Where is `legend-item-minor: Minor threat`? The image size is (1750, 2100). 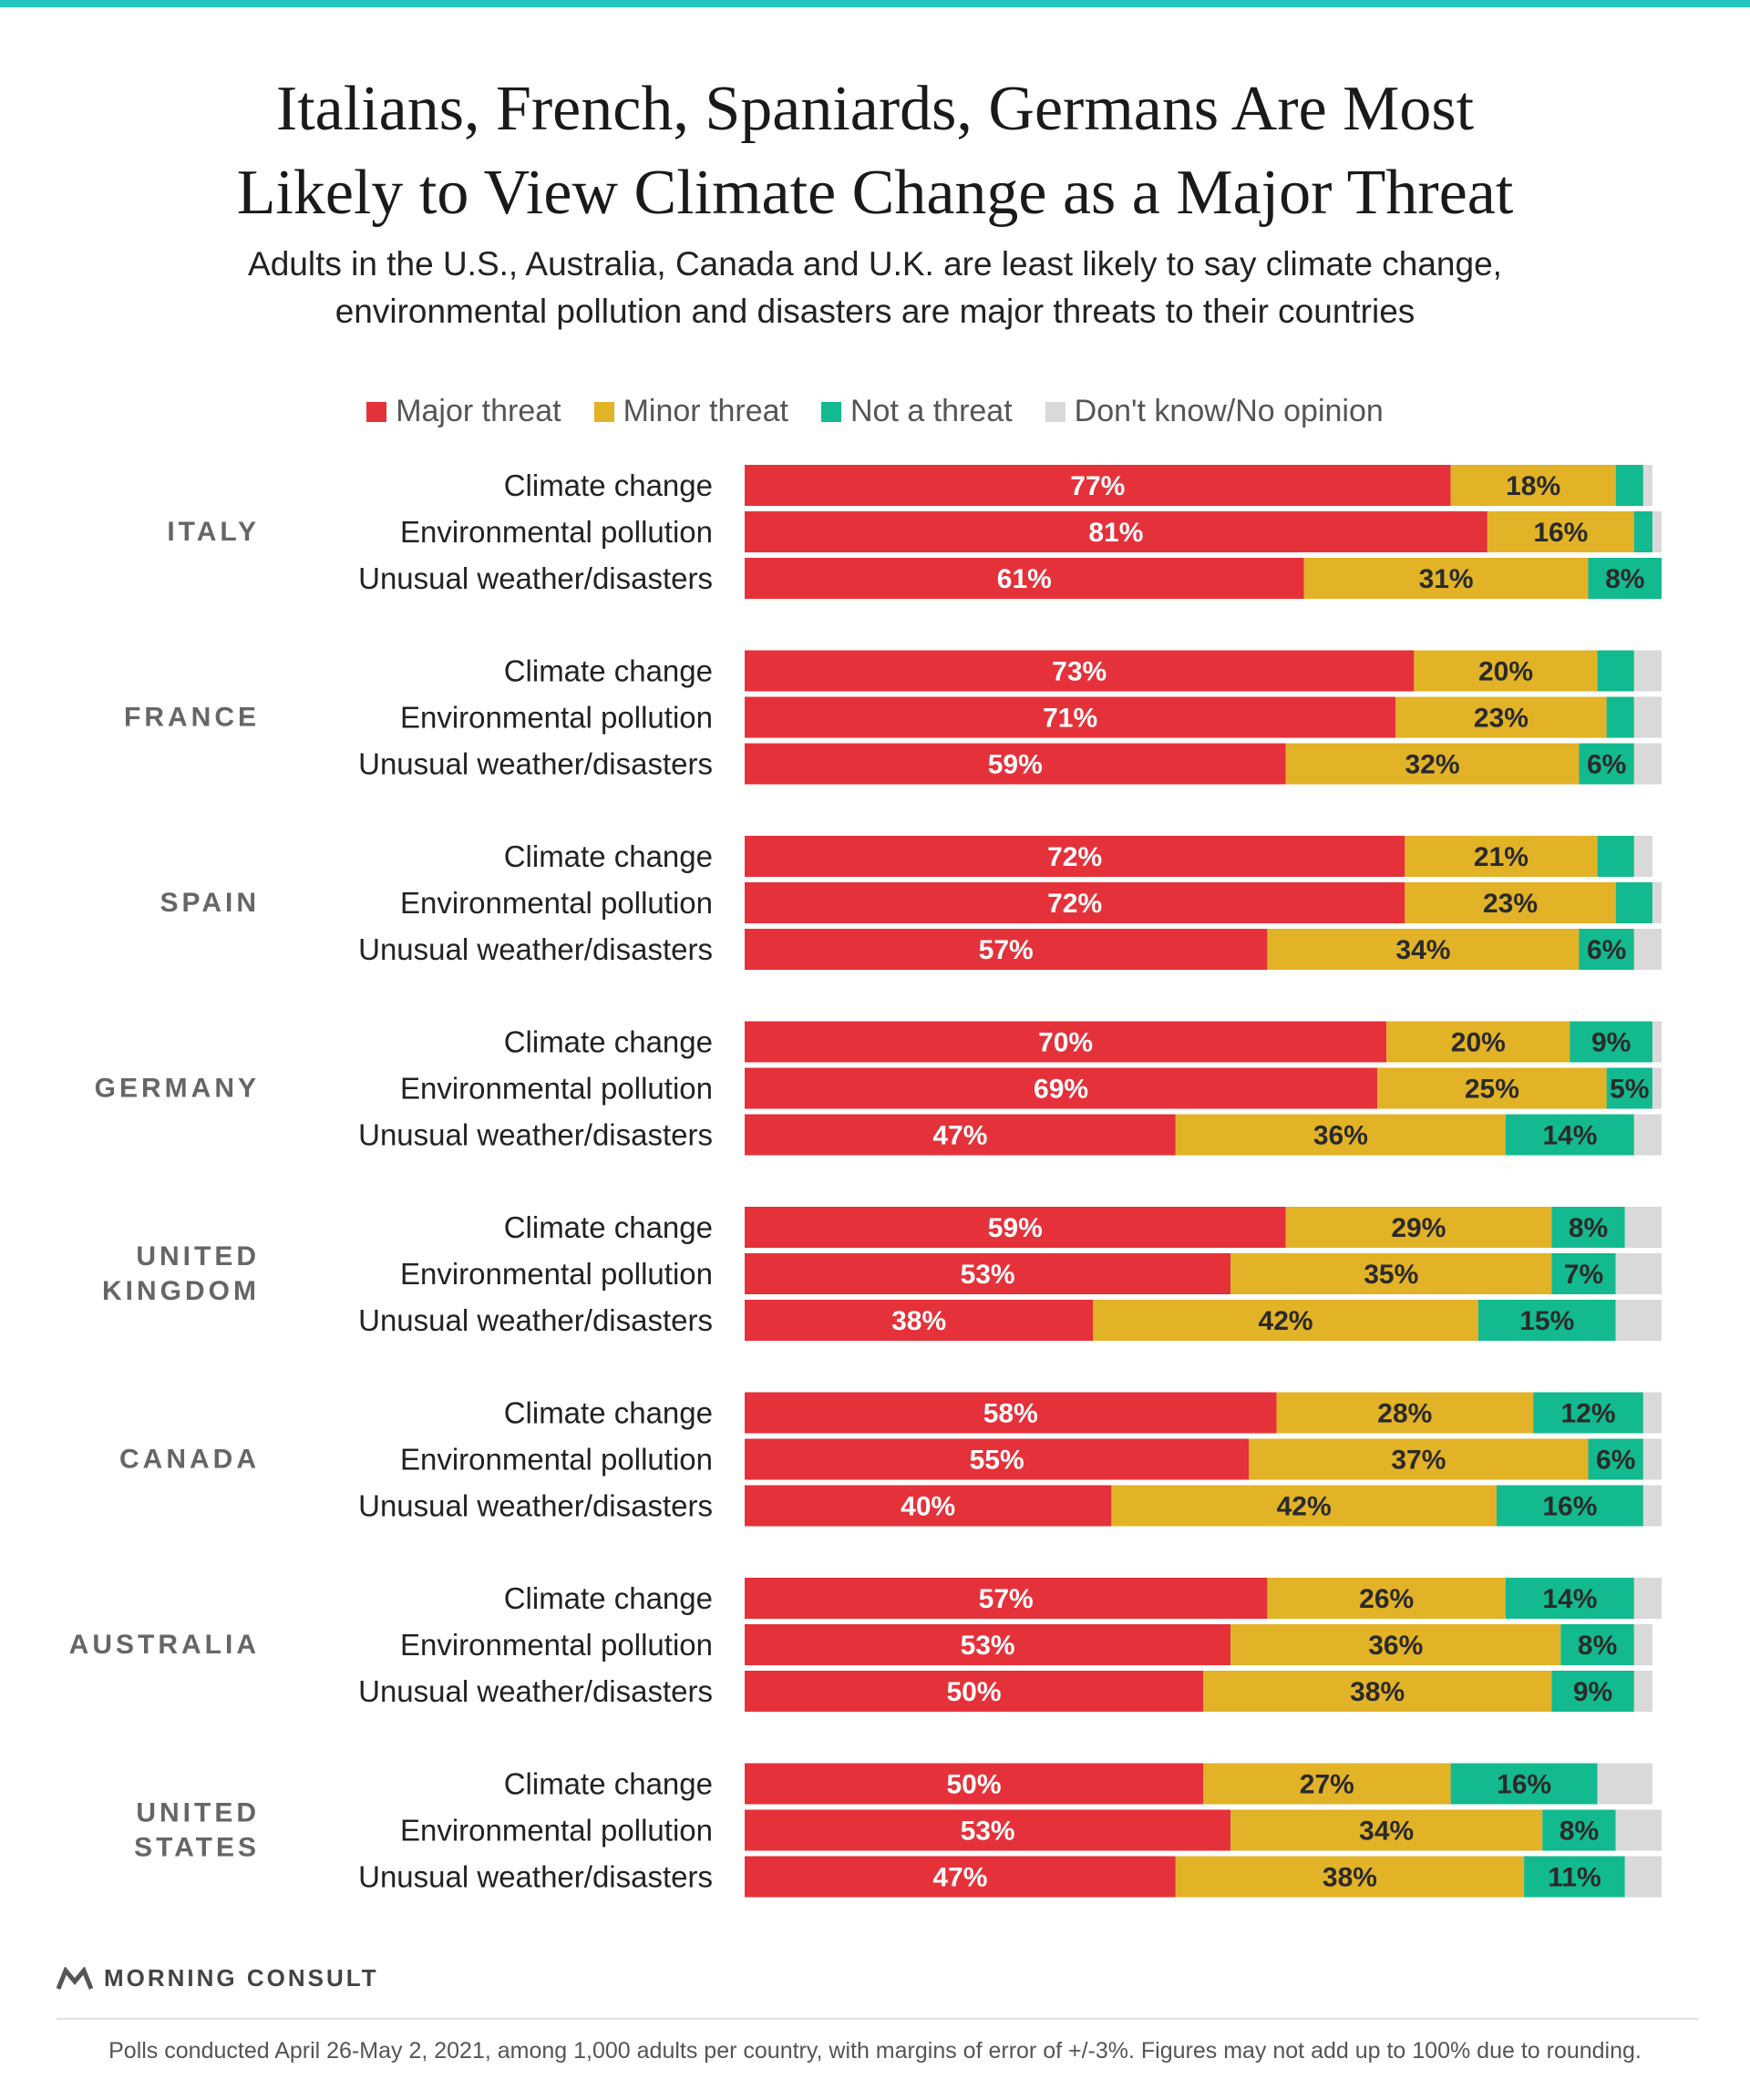 legend-item-minor: Minor threat is located at coordinates (691, 411).